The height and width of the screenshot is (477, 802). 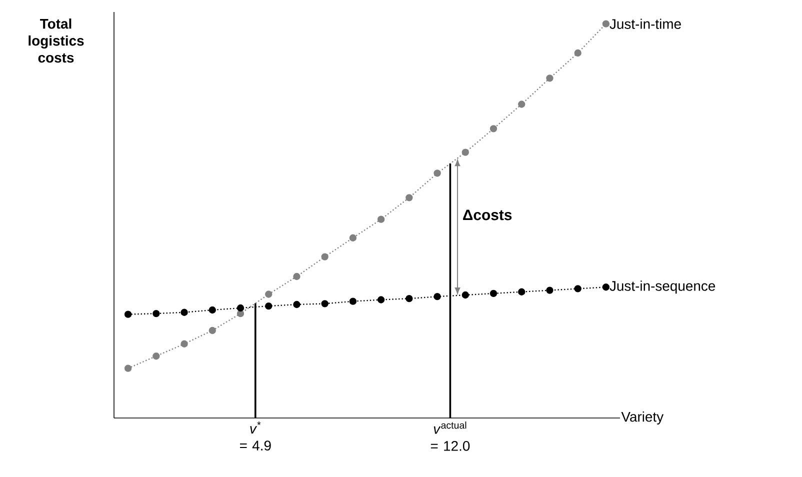 I want to click on series-label: Just-in-sequence, so click(x=663, y=287).